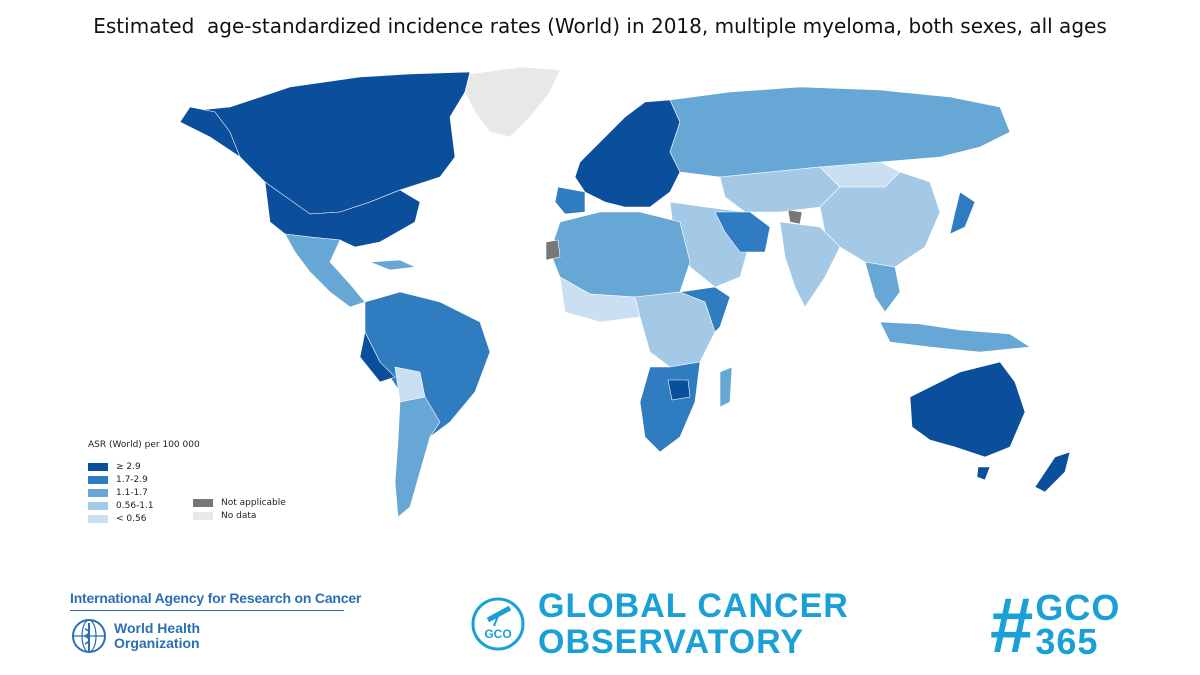 Image resolution: width=1200 pixels, height=675 pixels. I want to click on iarc-divider, so click(207, 610).